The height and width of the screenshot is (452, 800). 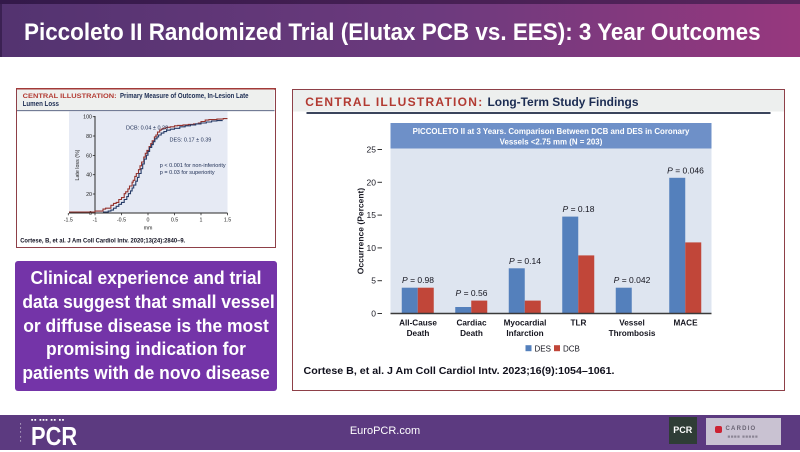 I want to click on svg-text: DES: 0.17 ± 0.39, so click(x=191, y=140).